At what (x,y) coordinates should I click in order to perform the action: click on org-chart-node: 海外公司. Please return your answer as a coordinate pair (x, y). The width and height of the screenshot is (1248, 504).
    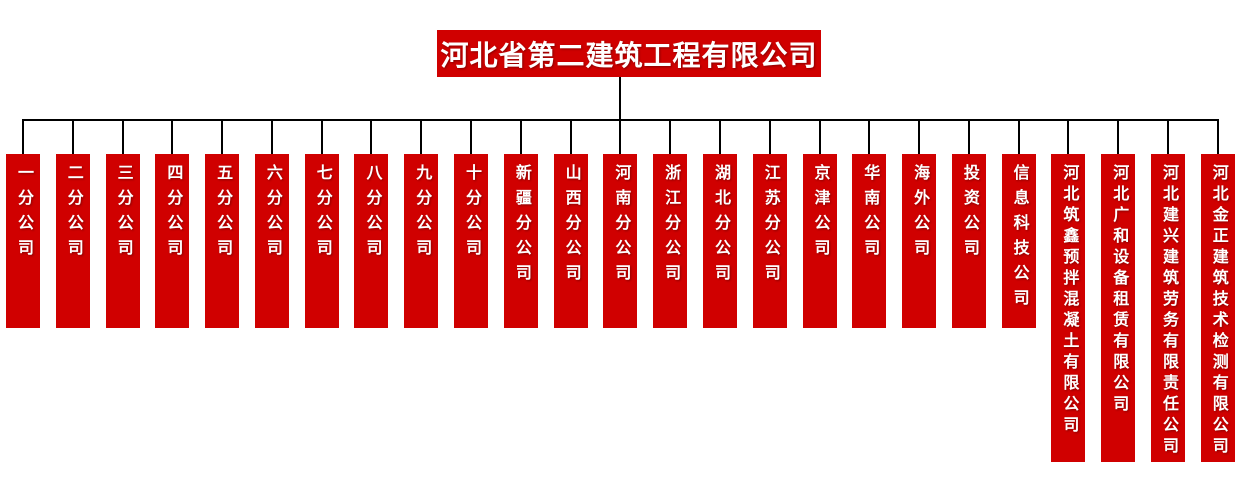
    Looking at the image, I should click on (919, 224).